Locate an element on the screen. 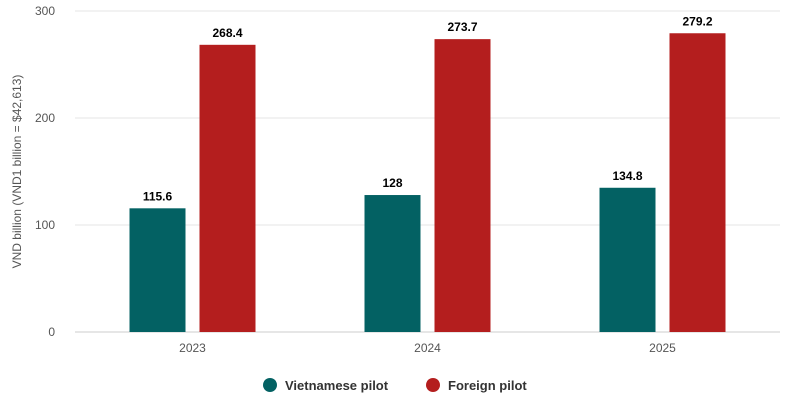 This screenshot has width=806, height=401. x-tick-label: 2025 is located at coordinates (662, 348).